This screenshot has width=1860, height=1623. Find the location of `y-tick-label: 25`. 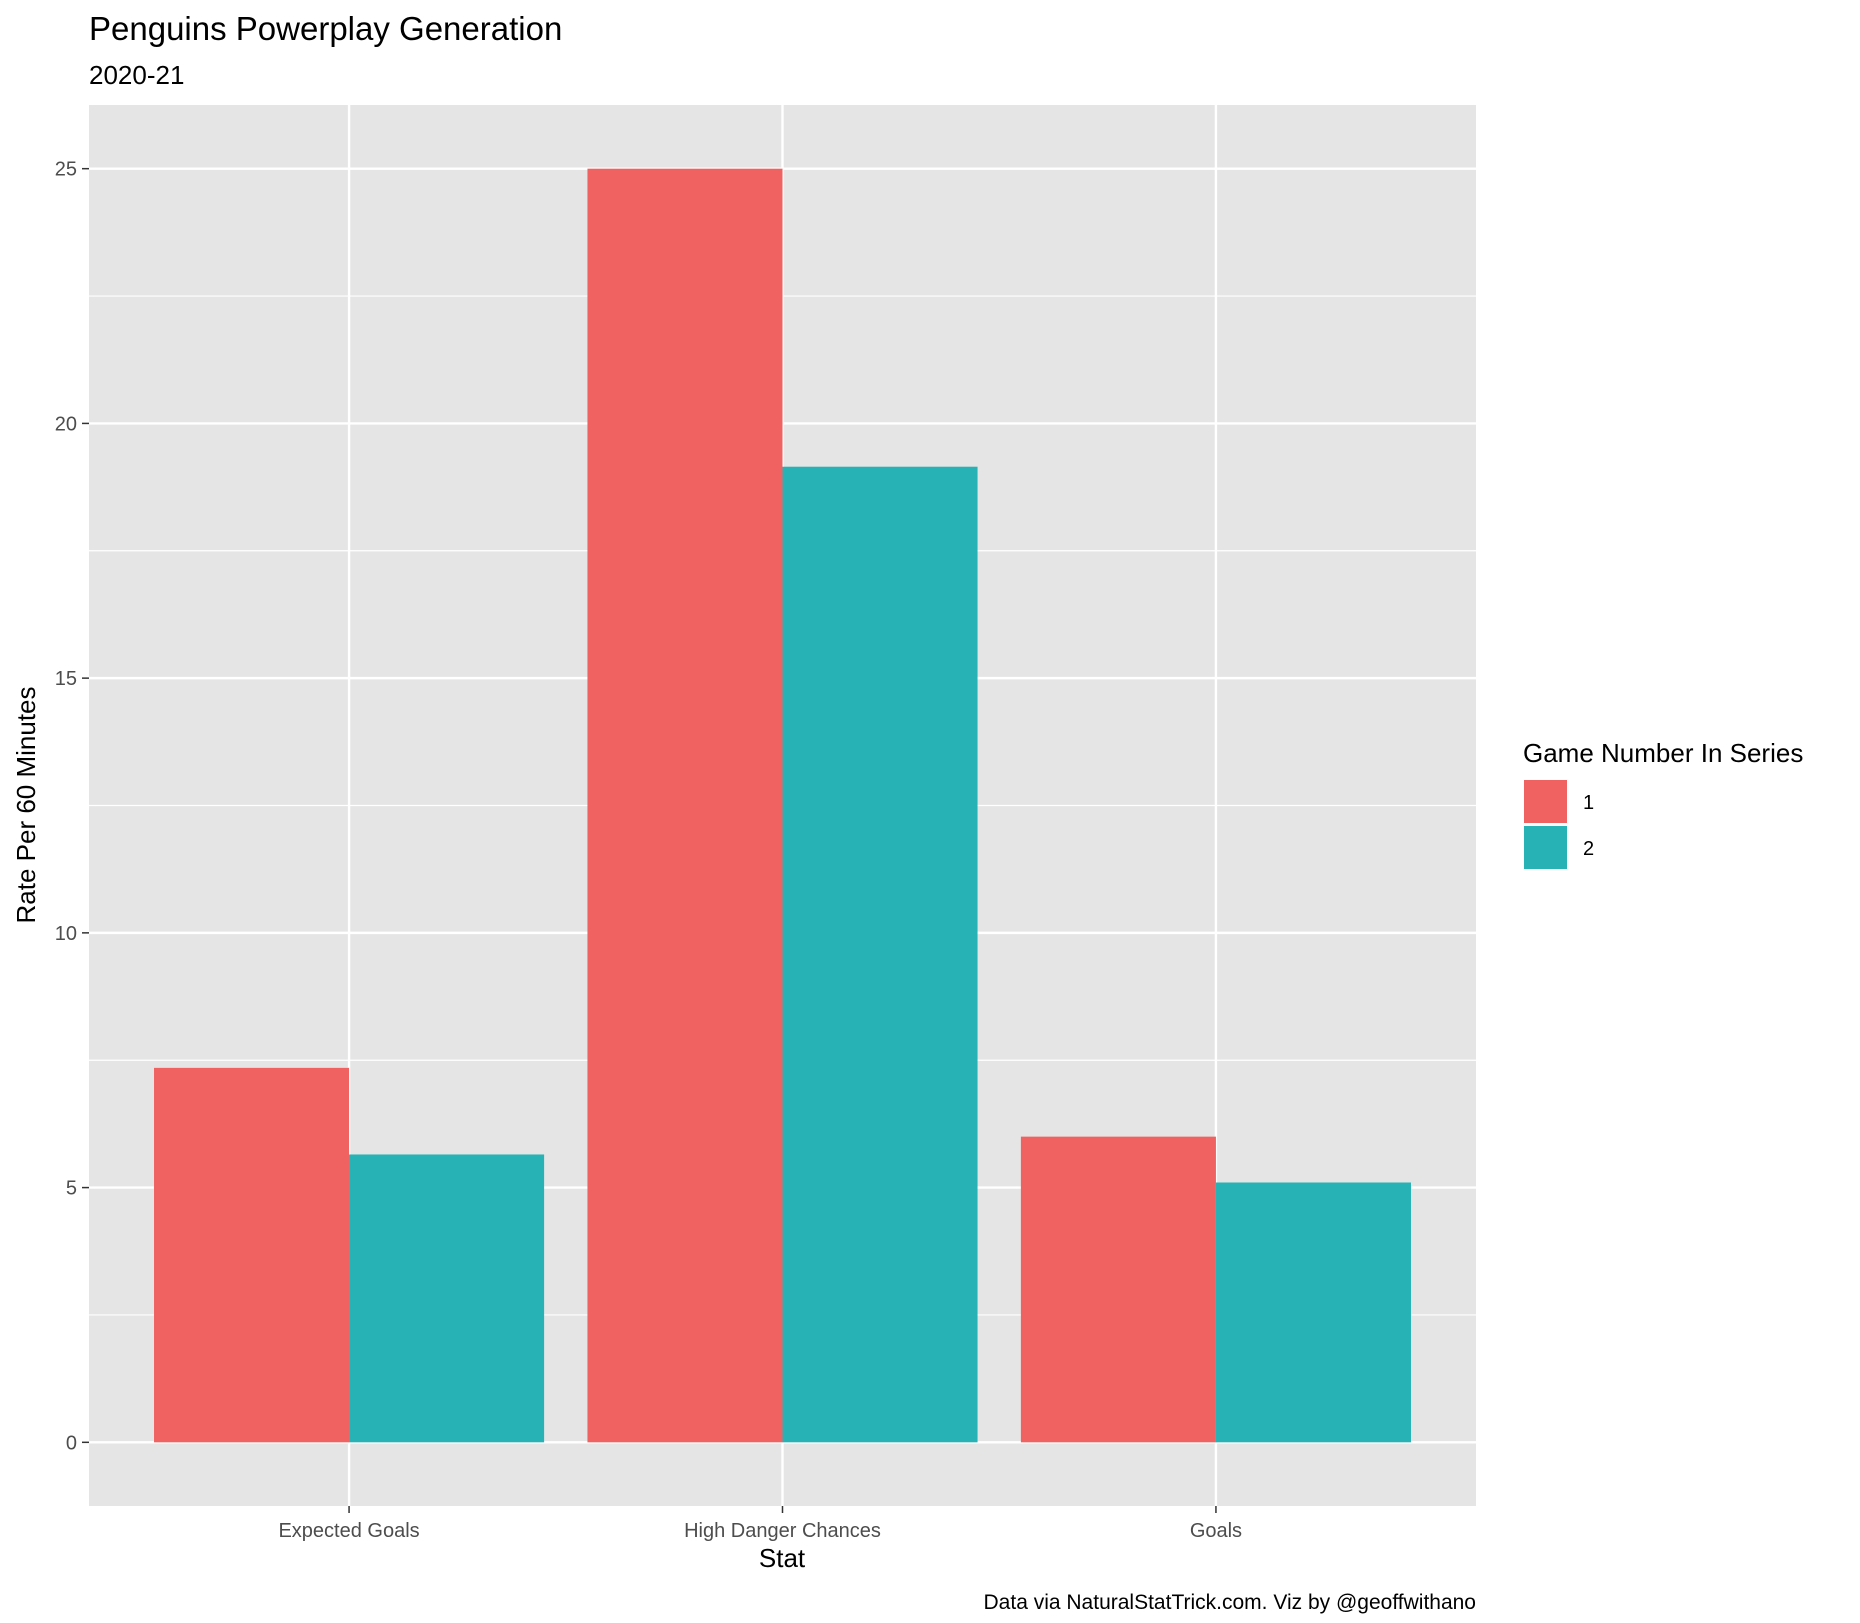

y-tick-label: 25 is located at coordinates (66, 170).